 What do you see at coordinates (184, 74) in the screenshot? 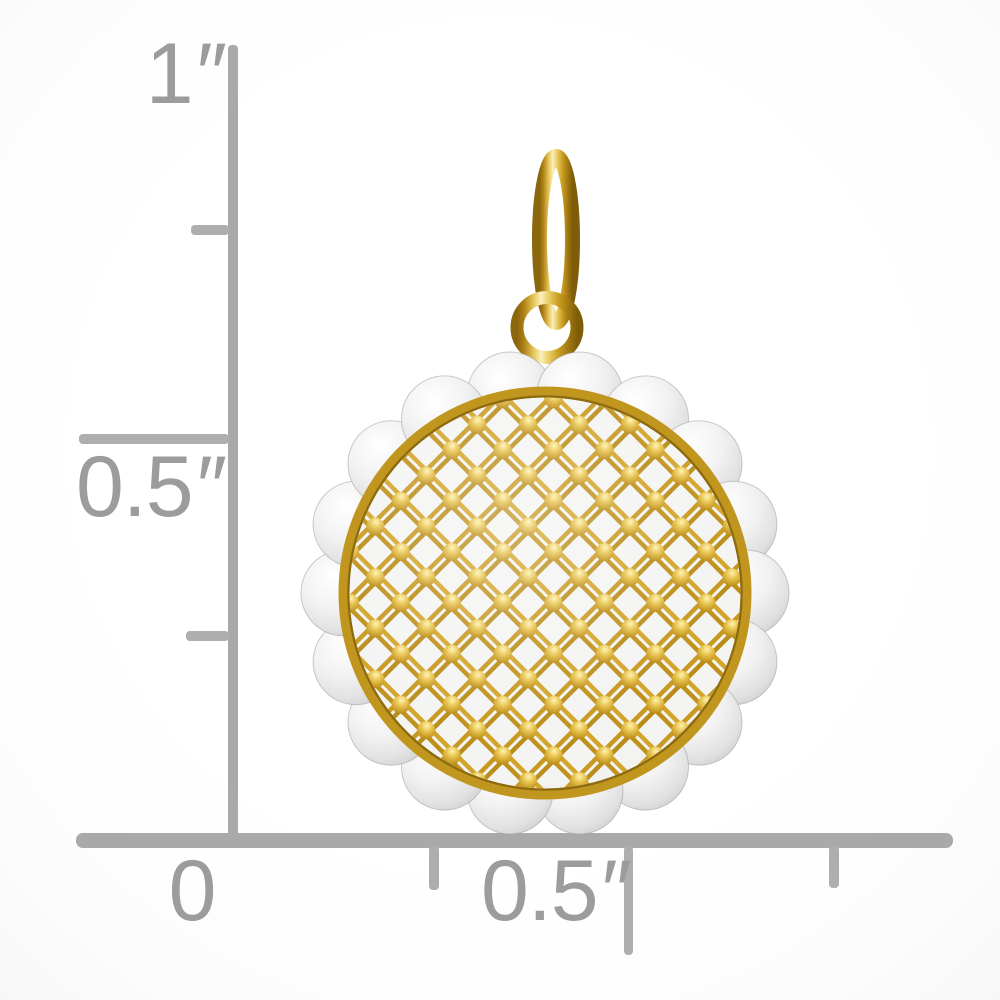
I see `ruler-label-1-inch: 1″` at bounding box center [184, 74].